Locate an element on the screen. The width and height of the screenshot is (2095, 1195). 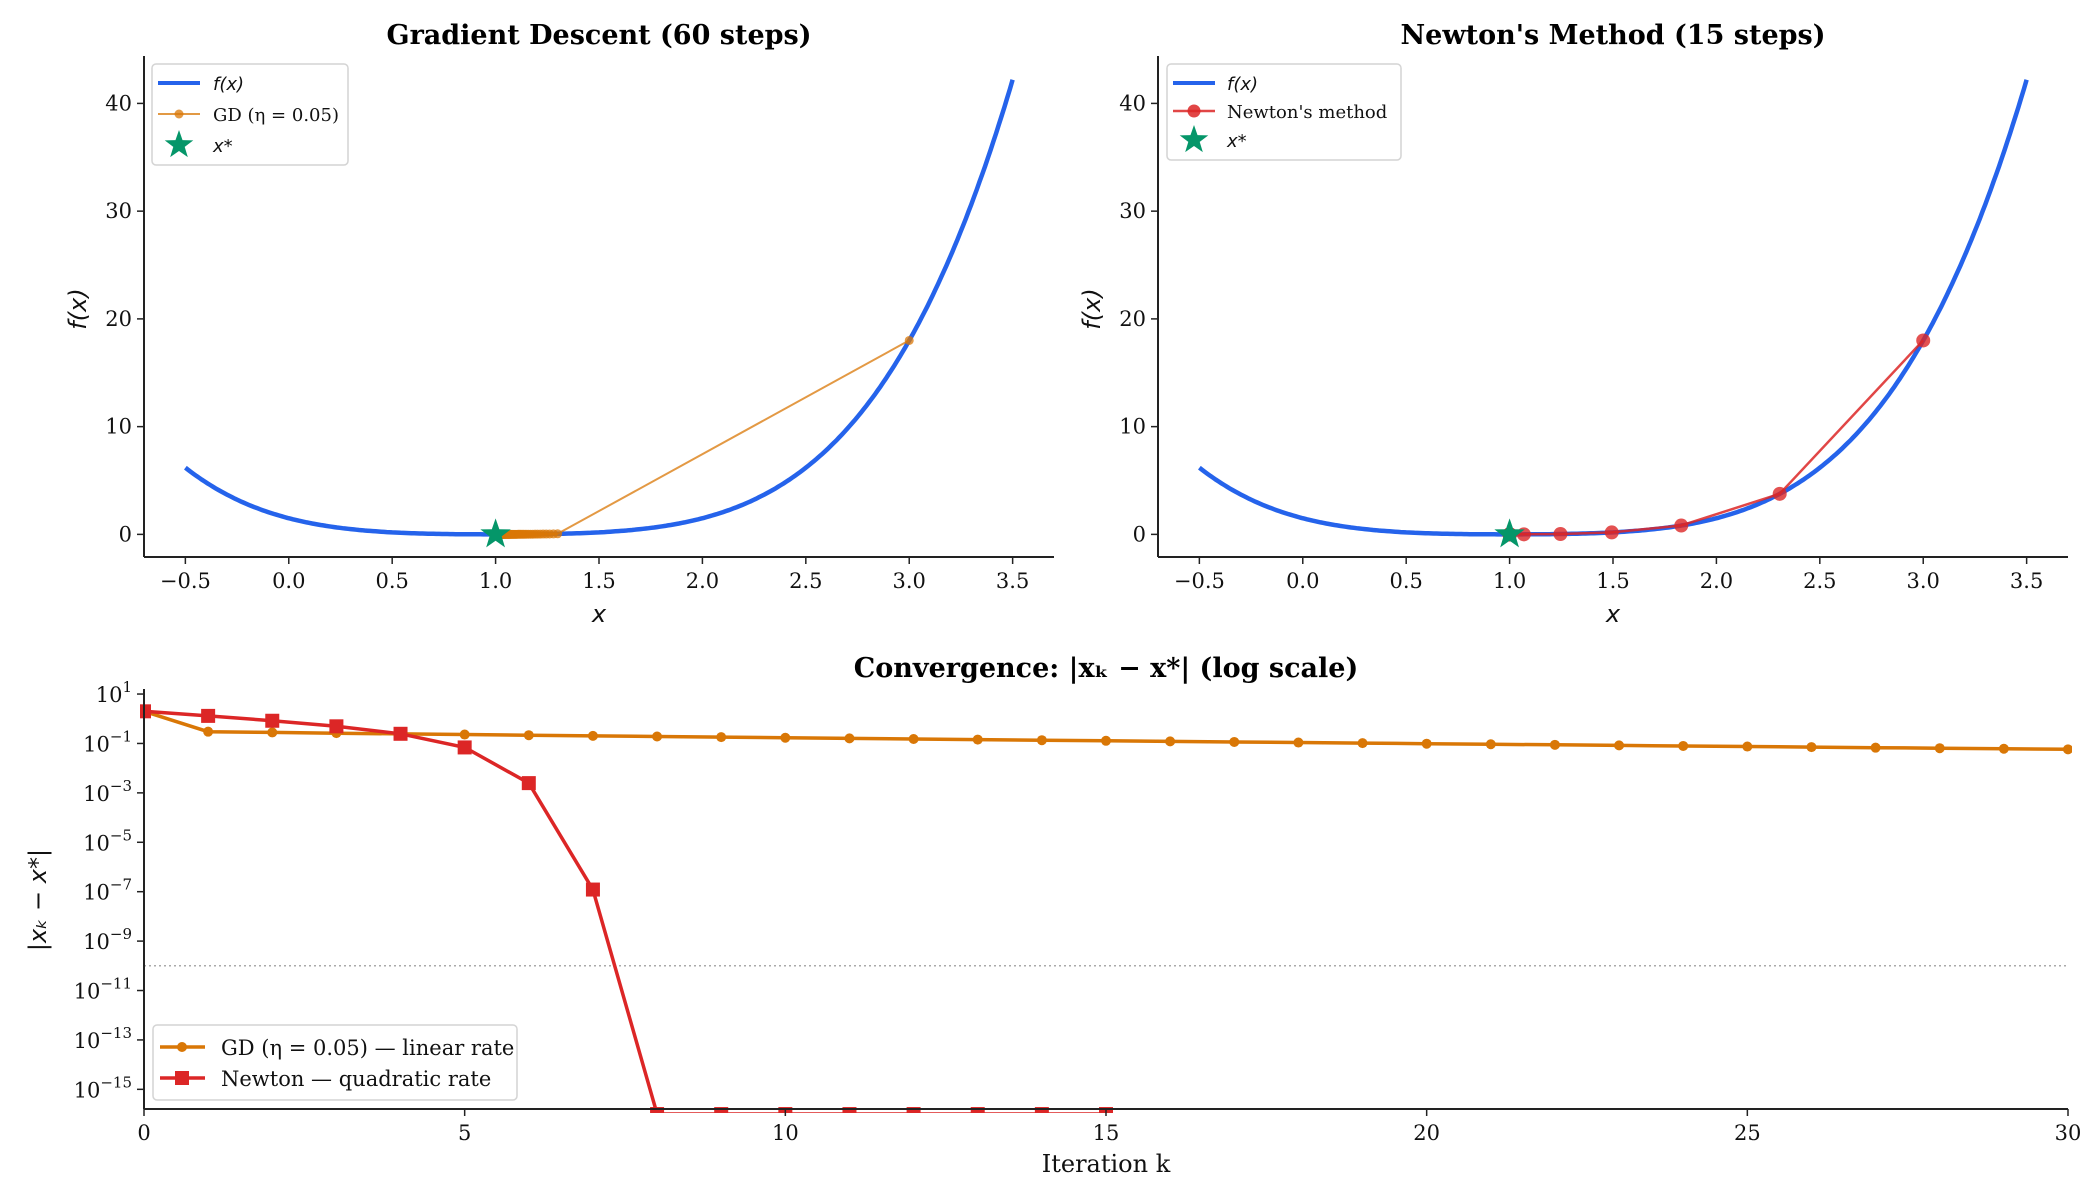
x-tick-label: 0.5 is located at coordinates (1405, 581).